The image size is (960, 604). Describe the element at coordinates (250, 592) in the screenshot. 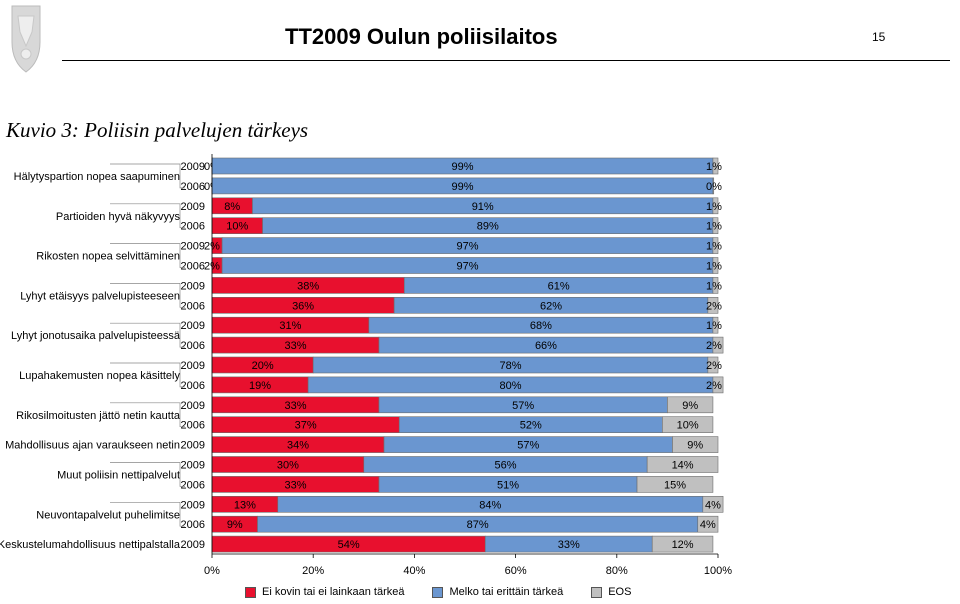

I see `legend-swatch-not-important` at that location.